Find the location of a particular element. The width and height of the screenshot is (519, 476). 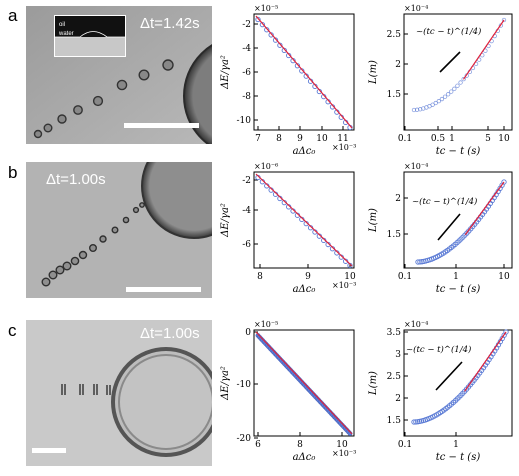

inset-oil-water: oil water is located at coordinates (90, 36).